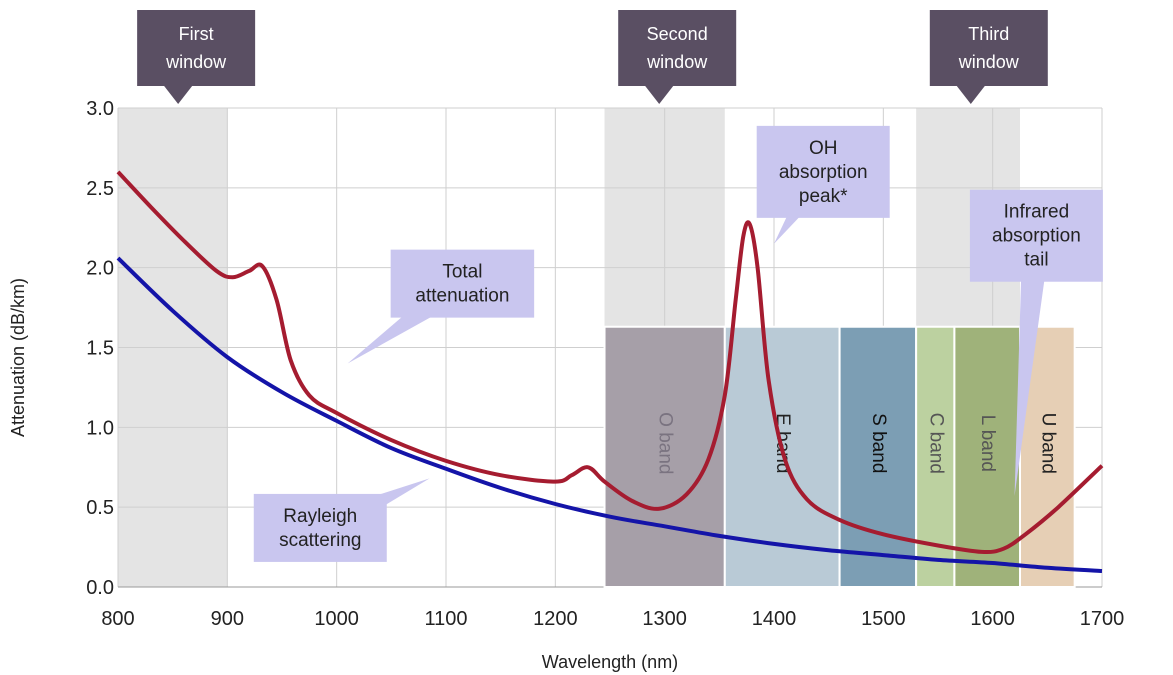  Describe the element at coordinates (987, 443) in the screenshot. I see `l-band-label: L band` at that location.